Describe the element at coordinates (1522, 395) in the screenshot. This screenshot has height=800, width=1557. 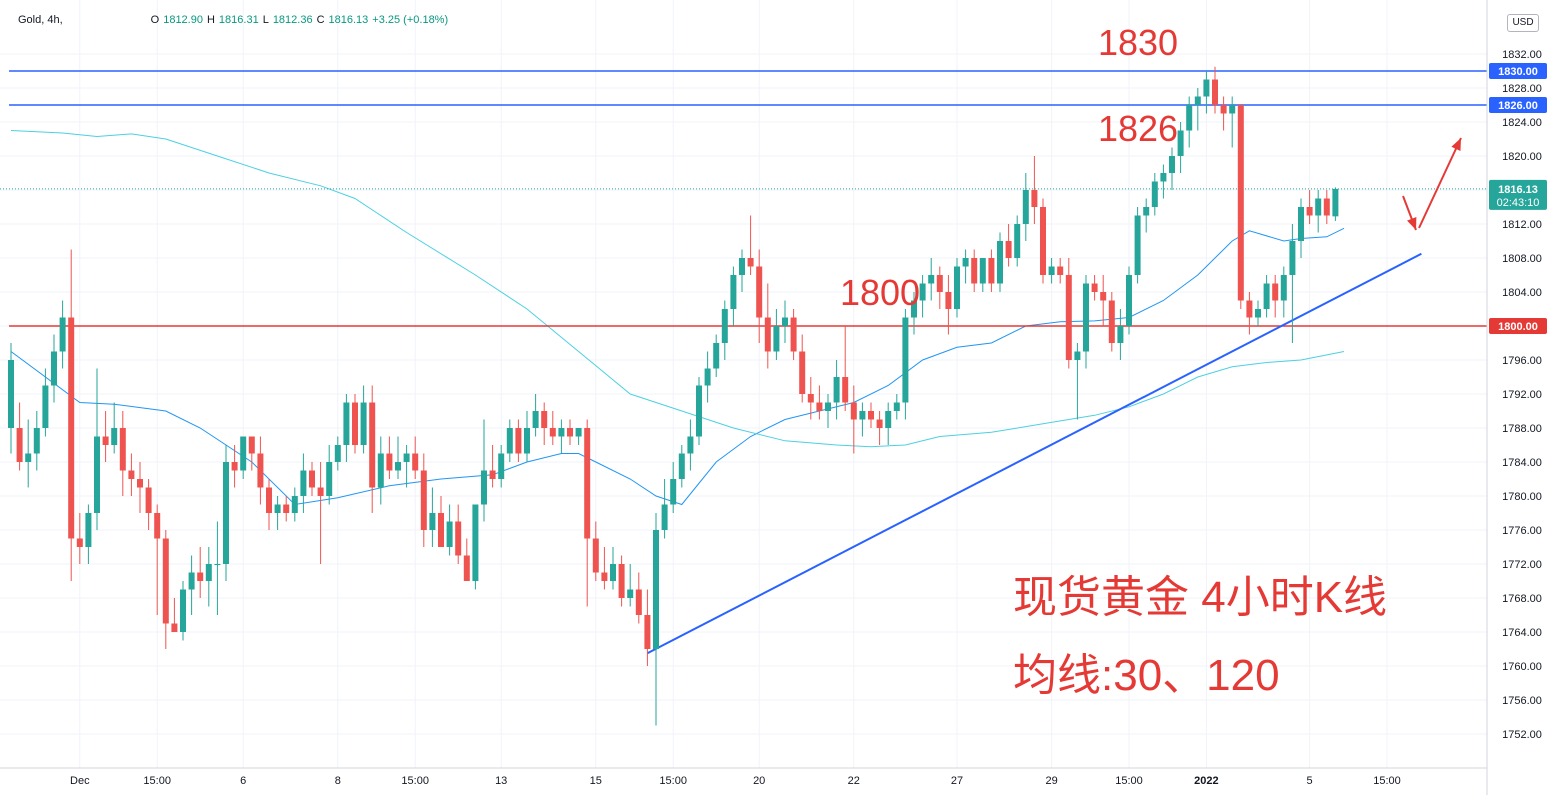
I see `y-tick-label: 1792.00` at that location.